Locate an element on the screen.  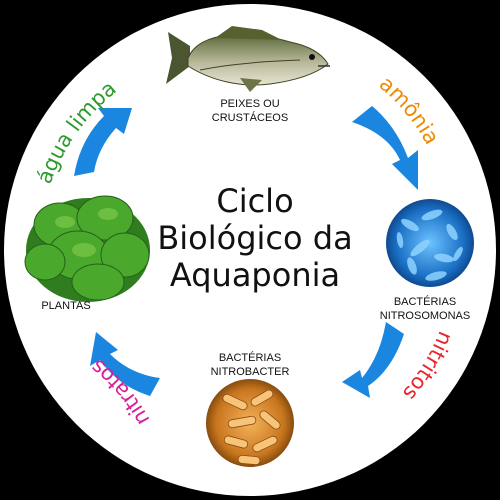
nitrobacter-bacteria-icon is located at coordinates (250, 423).